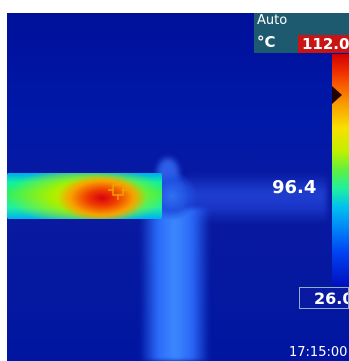 This screenshot has width=349, height=361. What do you see at coordinates (266, 42) in the screenshot?
I see `unit-label: °C` at bounding box center [266, 42].